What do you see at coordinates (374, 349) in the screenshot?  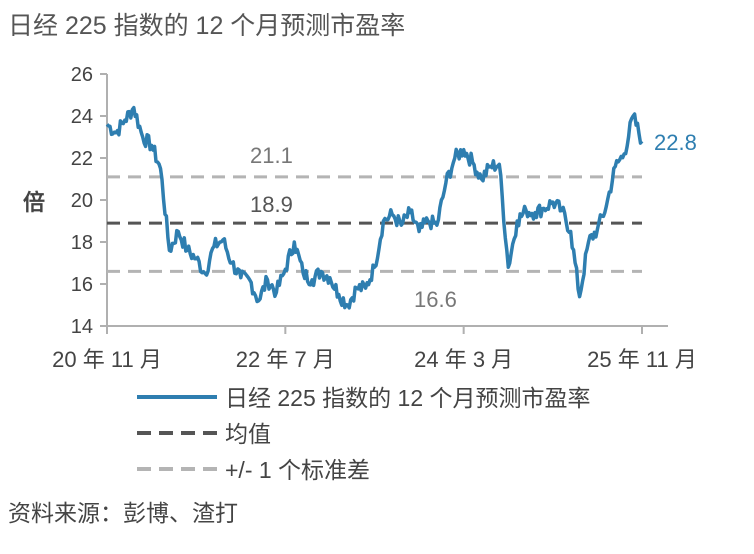 I see `x-ticks: 20 年 11 月 22 年 7 月 24 年 3 月 25 年 11 月` at bounding box center [374, 349].